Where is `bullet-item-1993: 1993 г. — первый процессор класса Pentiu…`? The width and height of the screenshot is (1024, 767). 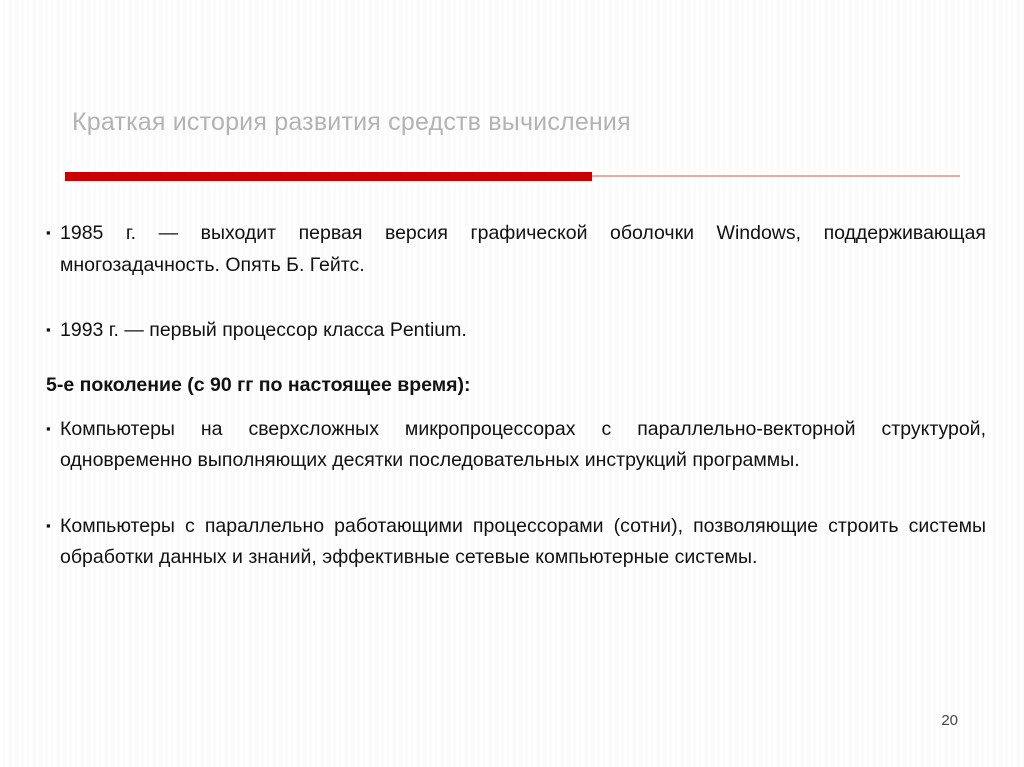 bullet-item-1993: 1993 г. — первый процессор класса Pentiu… is located at coordinates (516, 331).